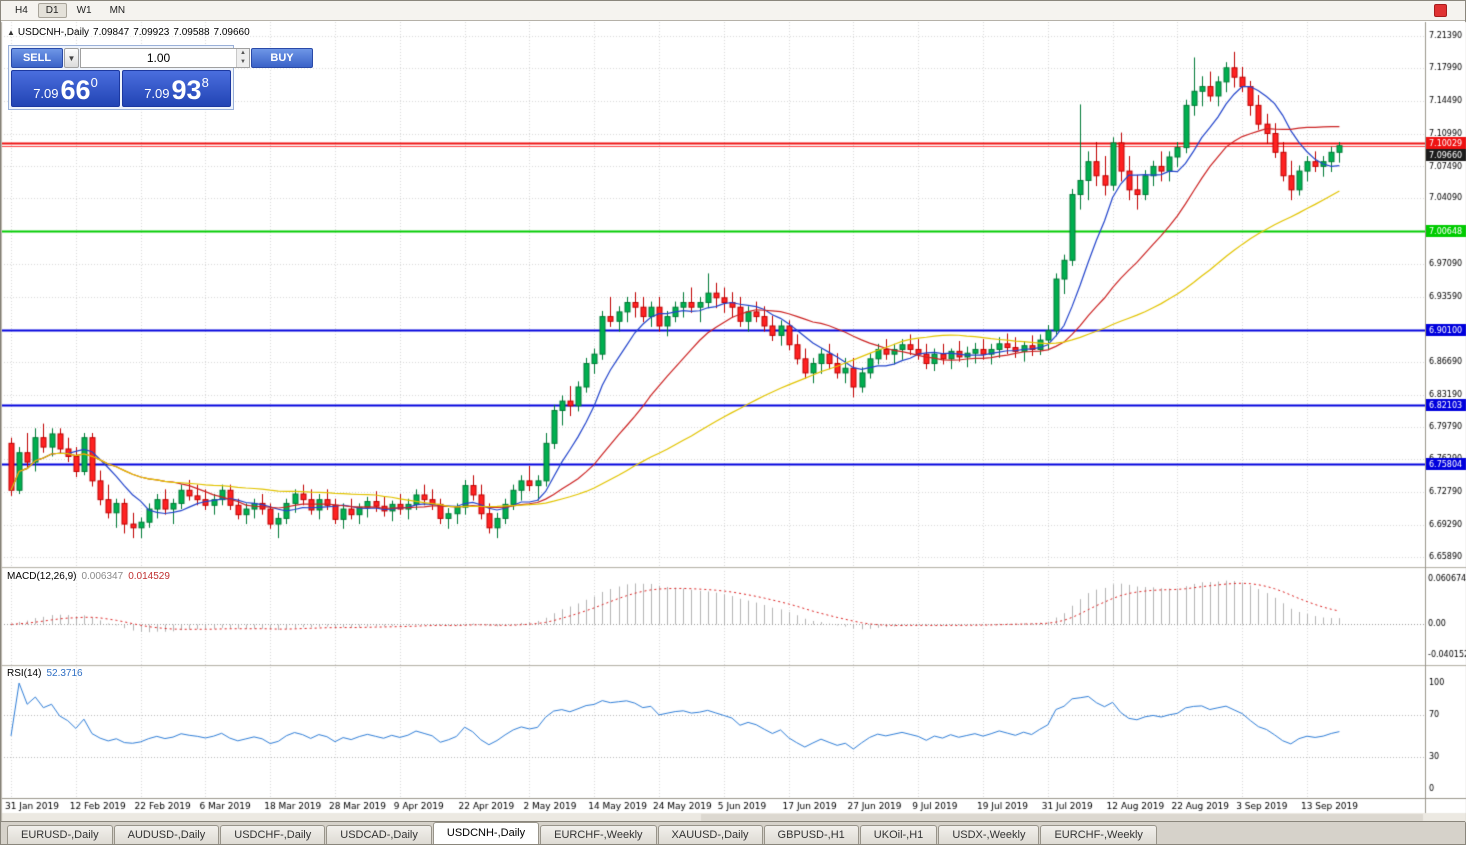 This screenshot has height=845, width=1466. Describe the element at coordinates (42, 576) in the screenshot. I see `macd-name: MACD(12,26,9)` at that location.